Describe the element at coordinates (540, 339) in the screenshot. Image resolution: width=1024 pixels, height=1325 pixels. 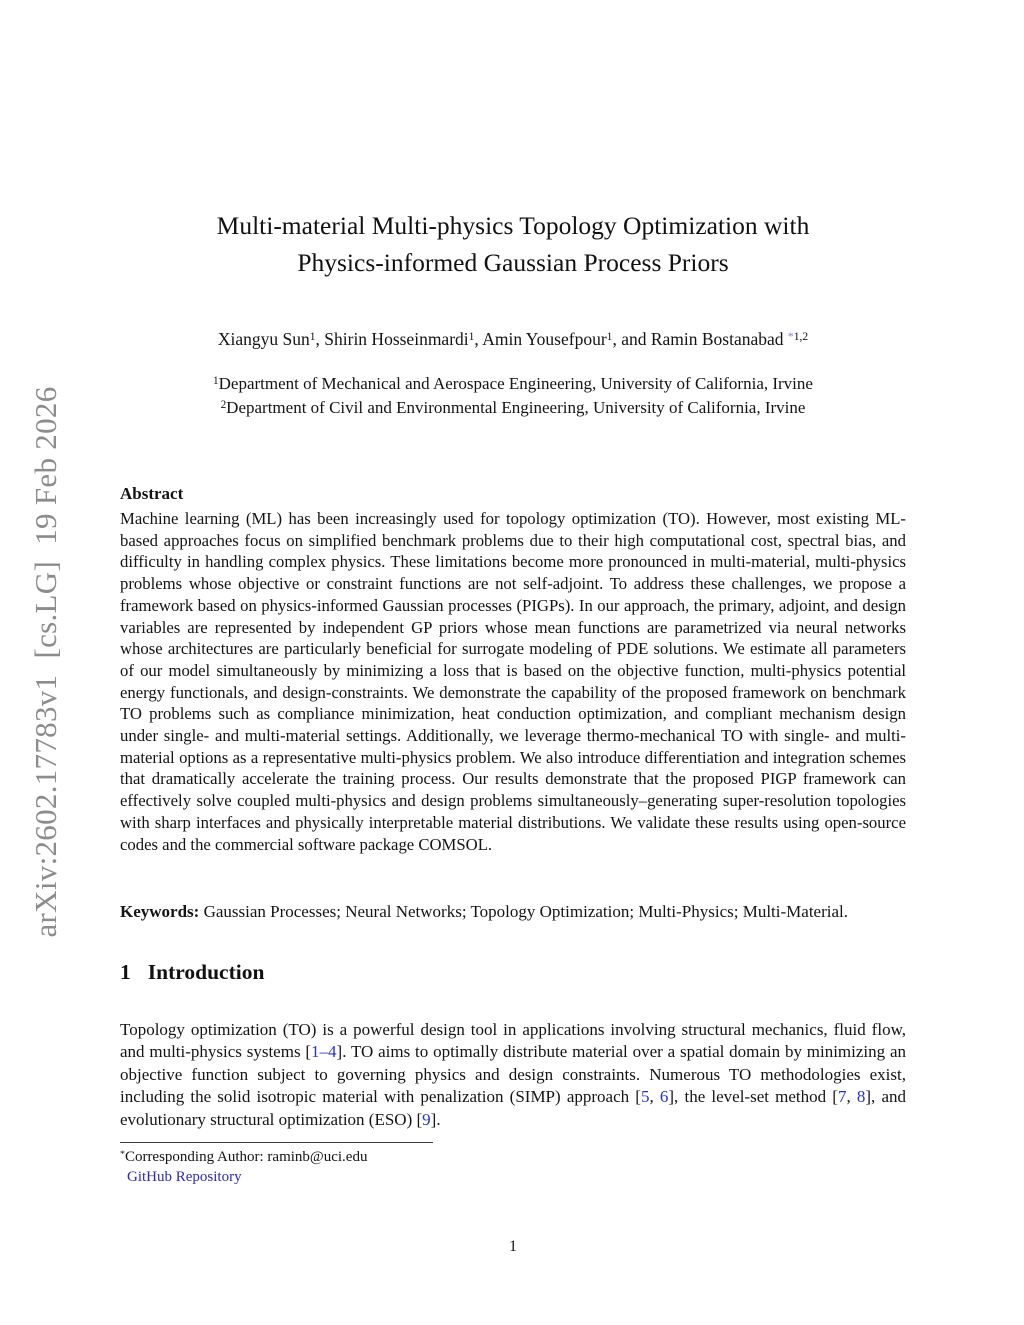
I see `text-segment: , Amin Yousefpour` at that location.